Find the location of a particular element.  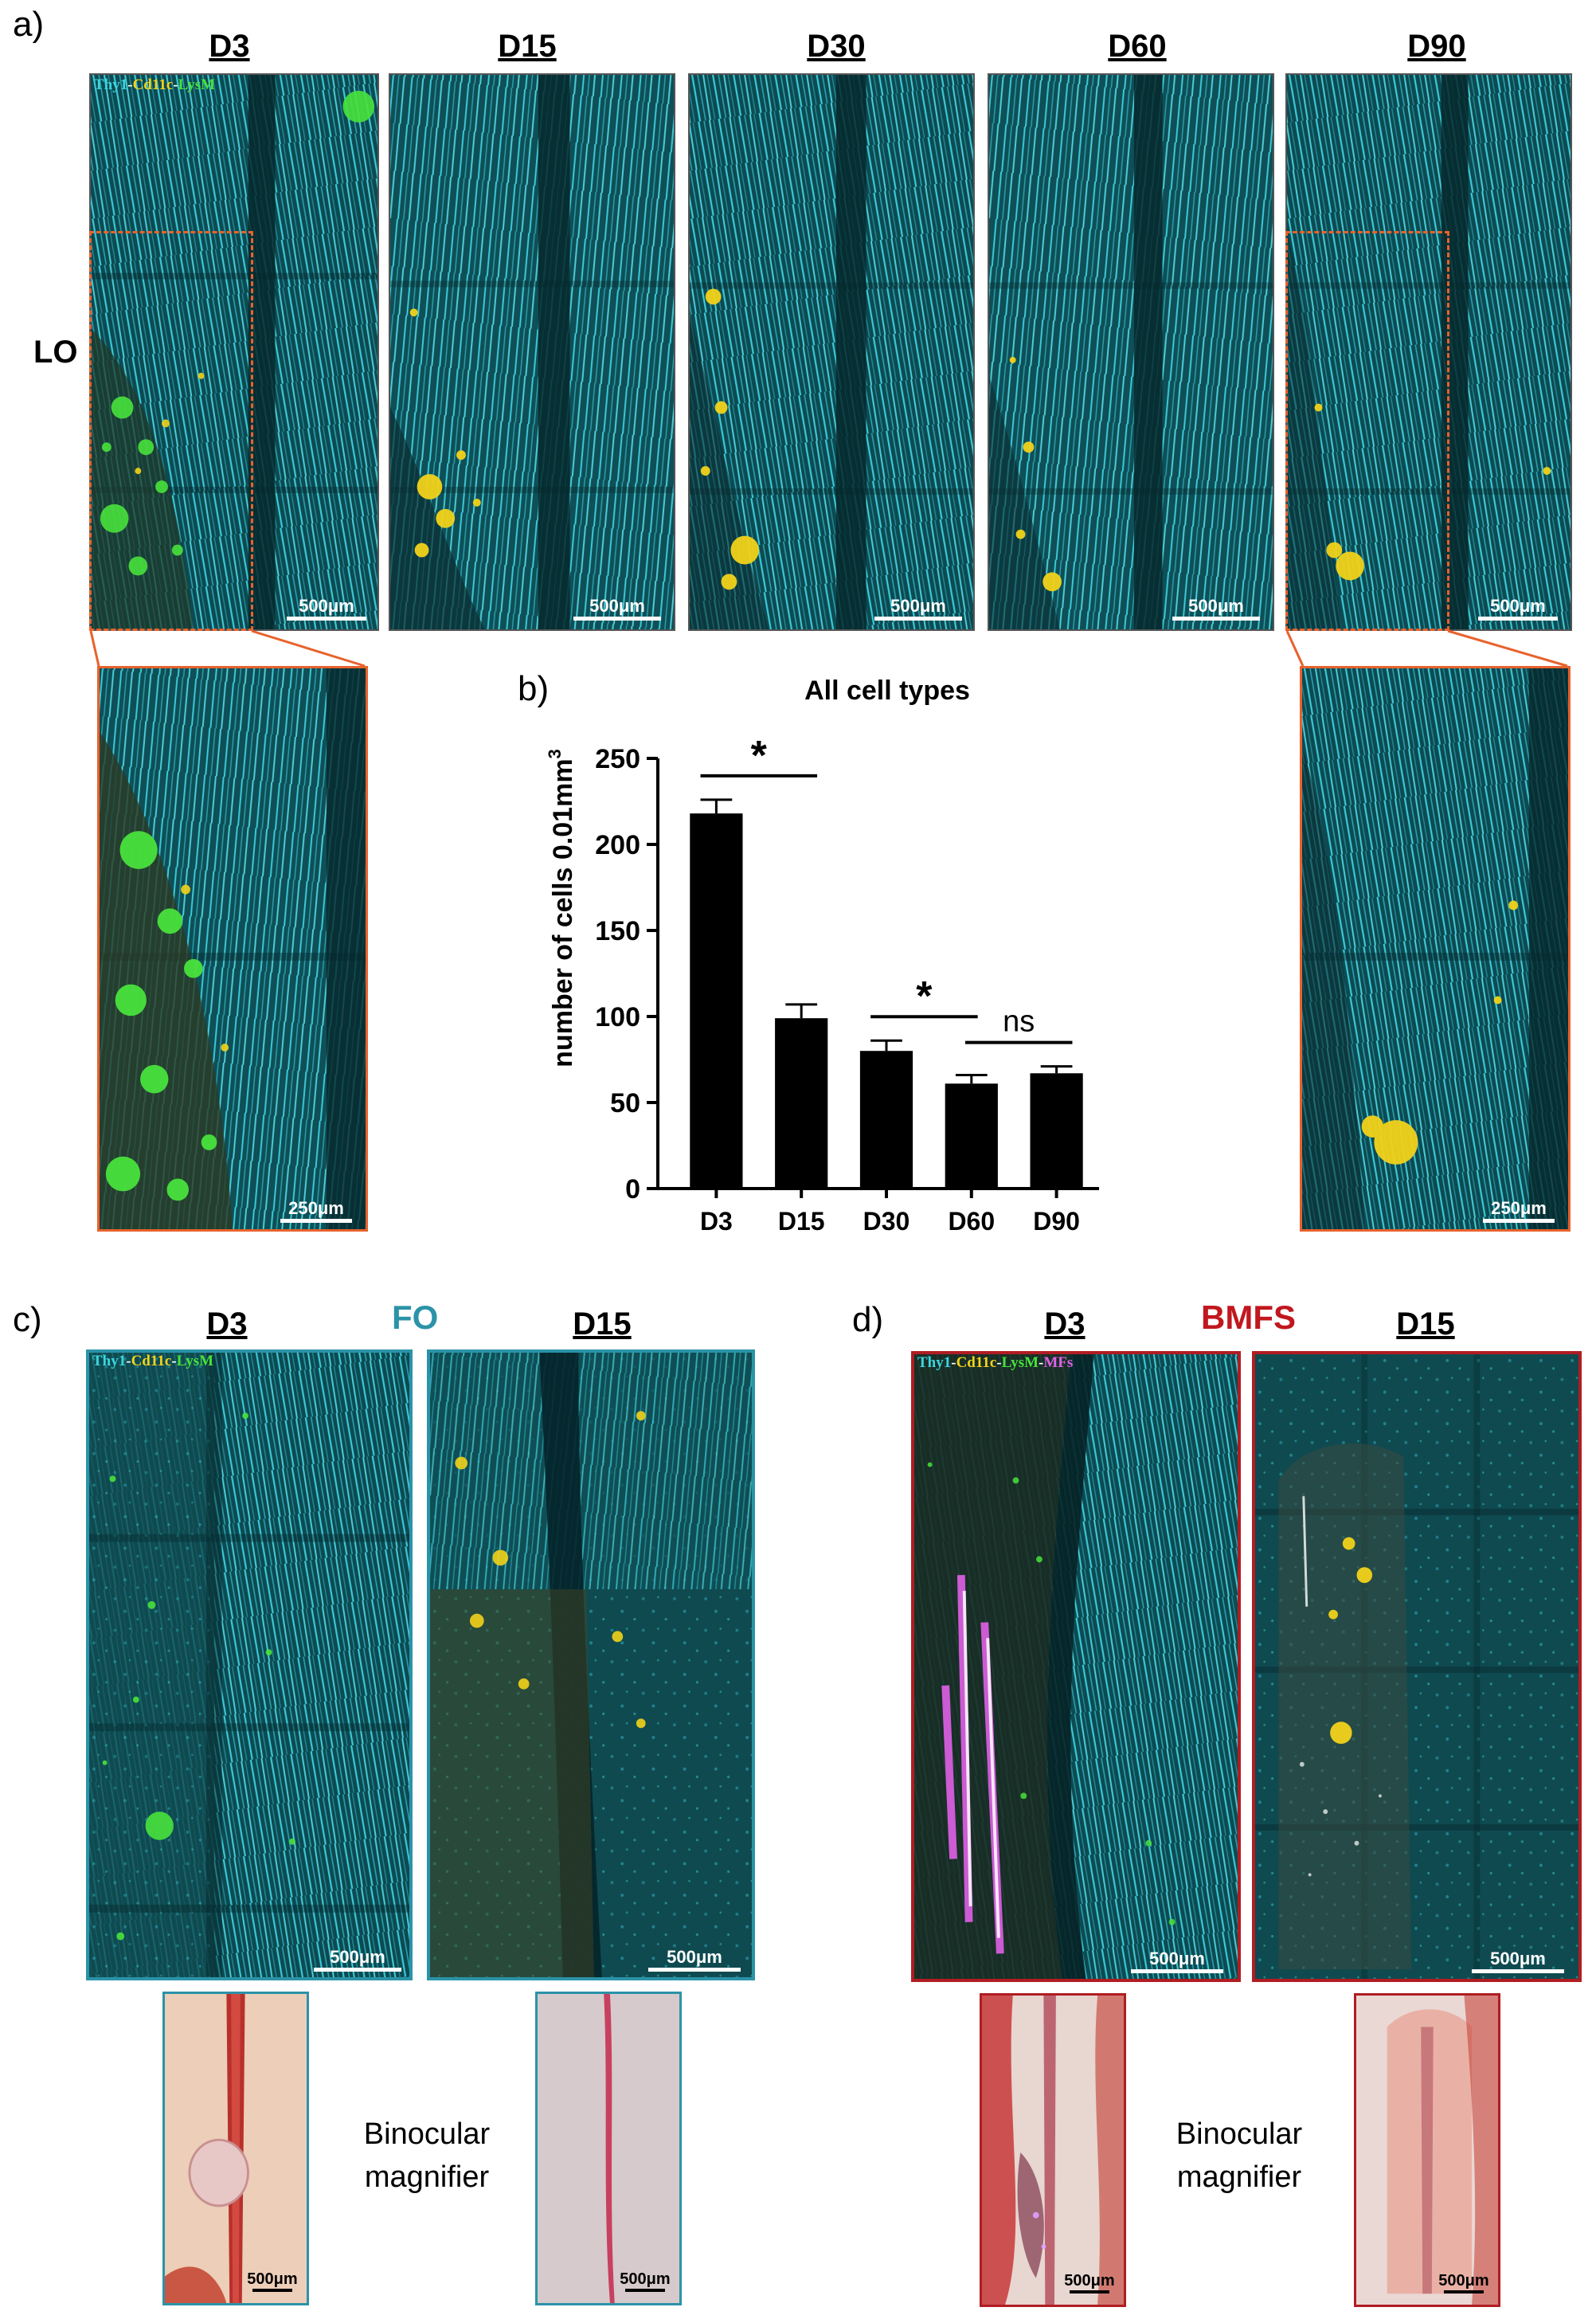

col-title-d90: D90 is located at coordinates (1436, 47).